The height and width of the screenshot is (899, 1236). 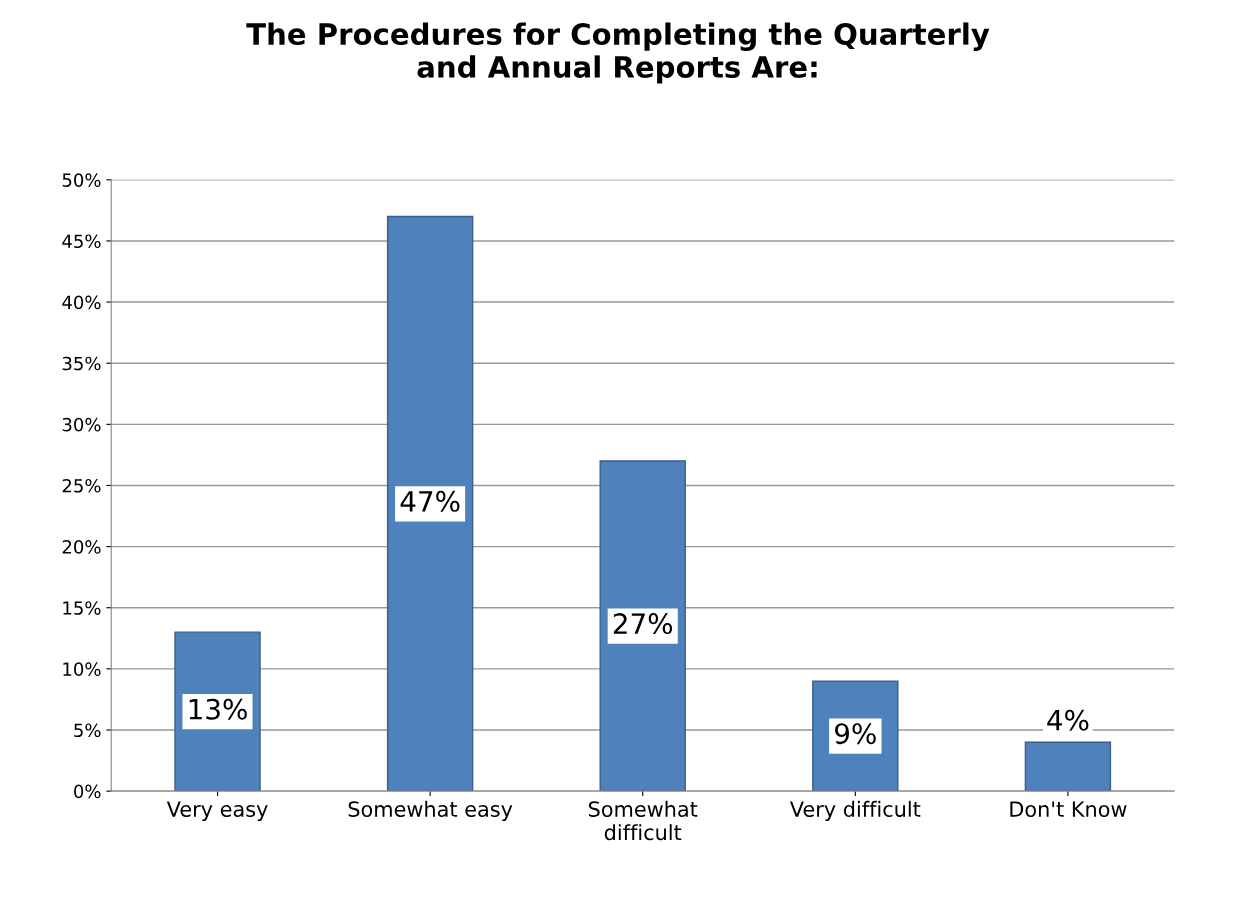 I want to click on chart-title: The Procedures for Completing the Quarterly and Annual Reports Are:, so click(x=618, y=53).